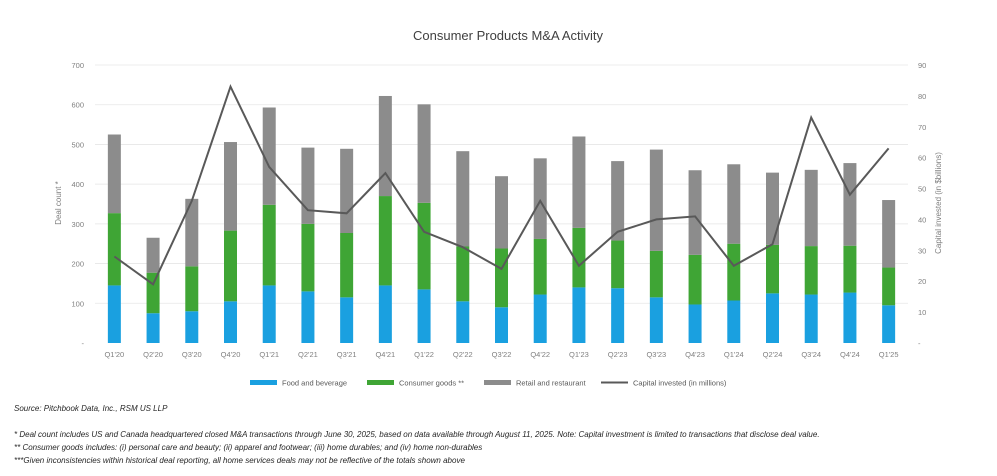  I want to click on y2-tick-label-0: -, so click(919, 343).